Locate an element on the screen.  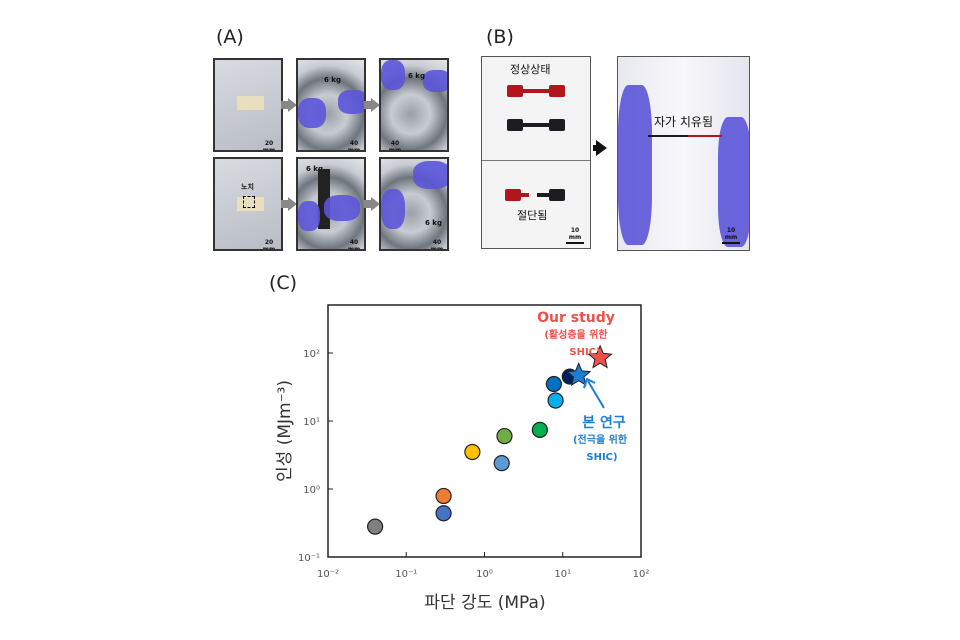
y-tick-label: 10¹ is located at coordinates (311, 422).